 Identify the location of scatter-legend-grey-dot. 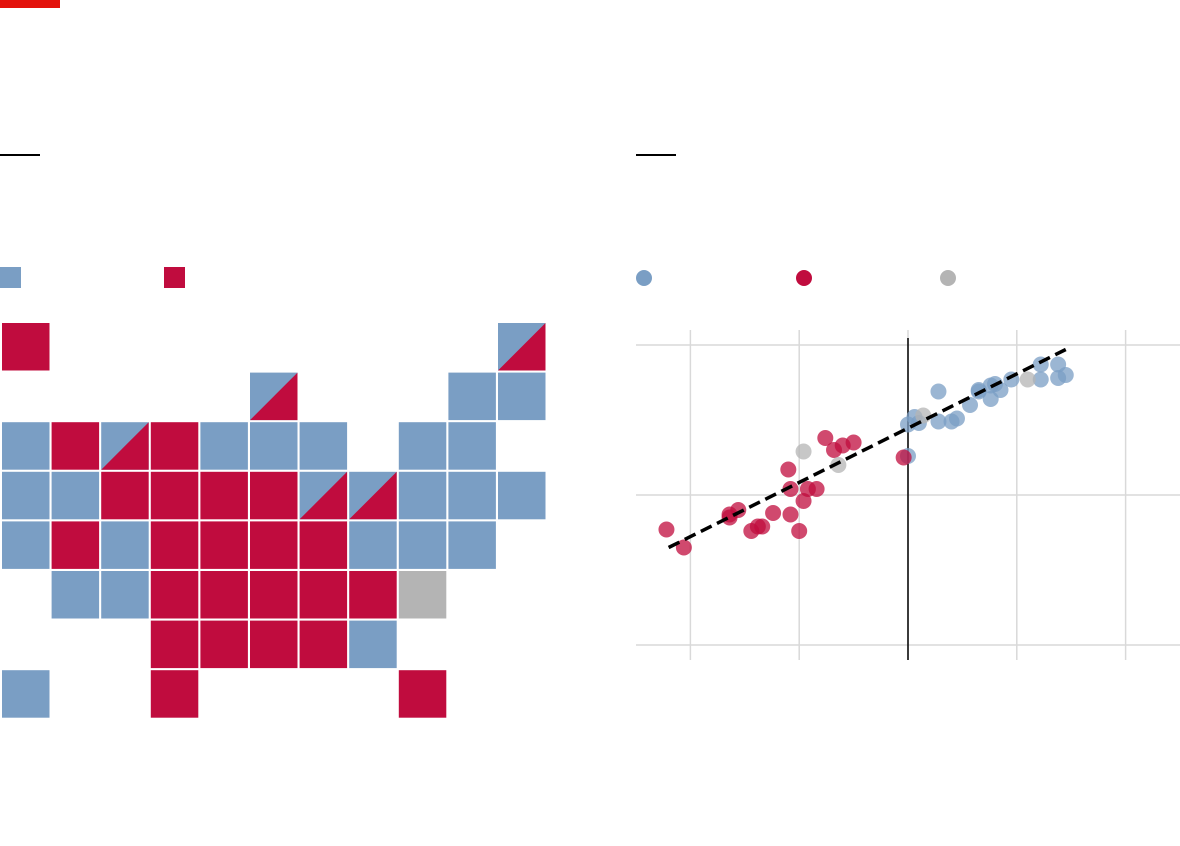
(948, 278).